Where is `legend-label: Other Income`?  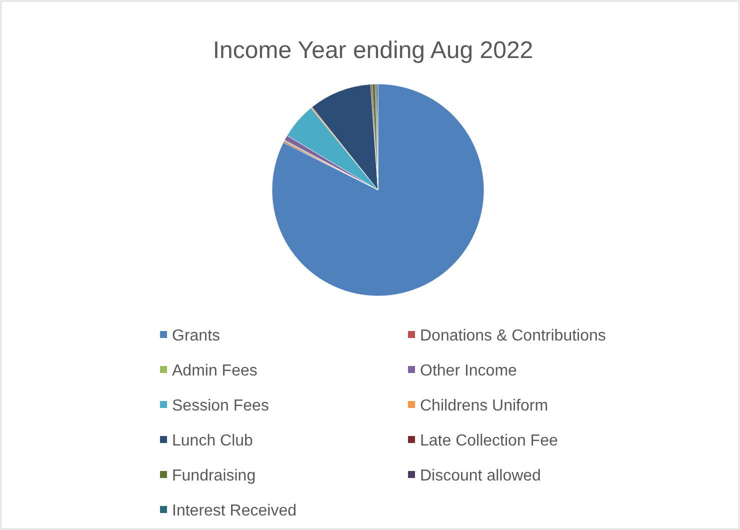
legend-label: Other Income is located at coordinates (469, 371).